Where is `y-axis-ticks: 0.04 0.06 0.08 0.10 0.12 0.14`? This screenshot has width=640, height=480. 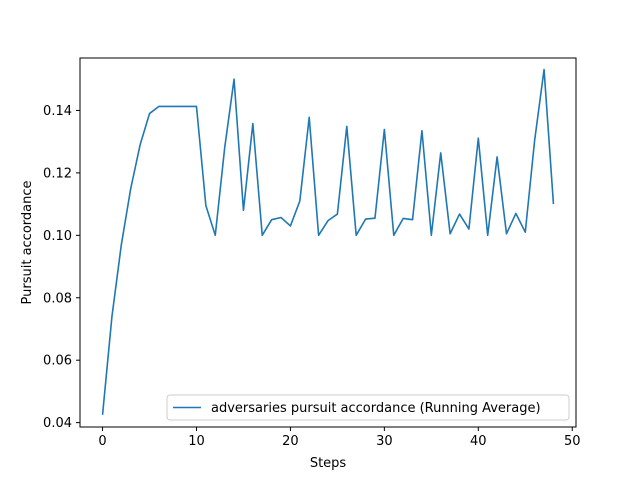
y-axis-ticks: 0.04 0.06 0.08 0.10 0.12 0.14 is located at coordinates (61, 267).